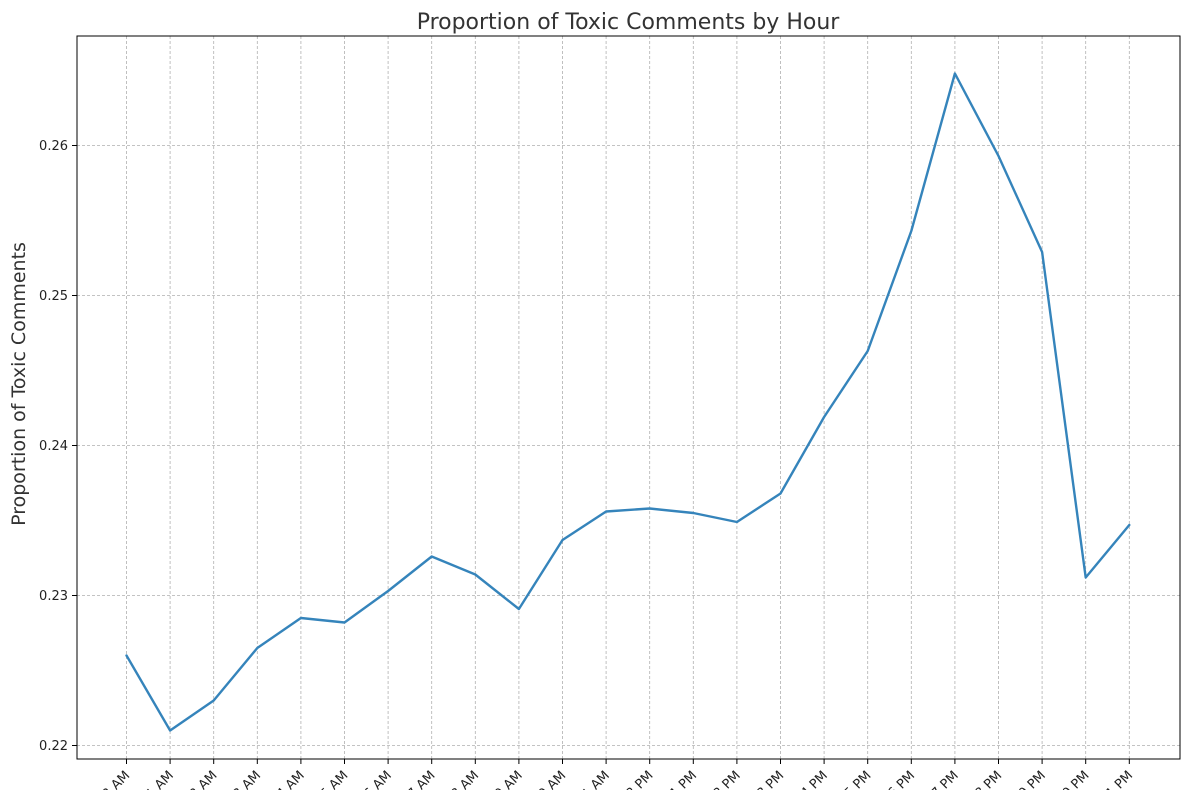 This screenshot has width=1189, height=790. I want to click on x-tick-label: 4 AM, so click(291, 779).